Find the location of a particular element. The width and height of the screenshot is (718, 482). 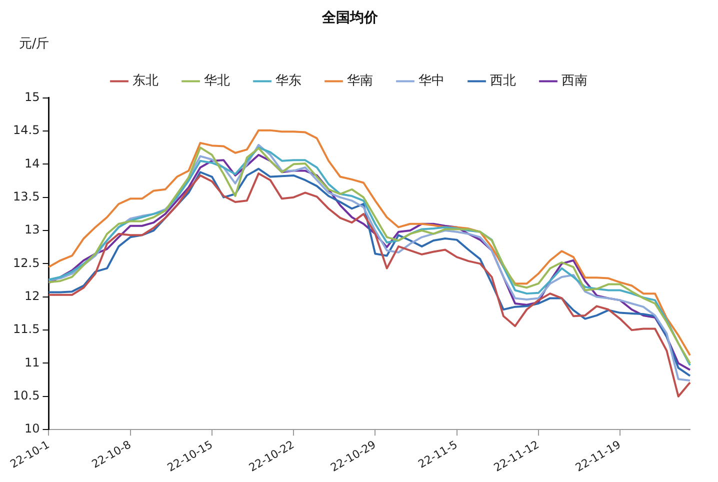

y-tick-label: 10 is located at coordinates (32, 429).